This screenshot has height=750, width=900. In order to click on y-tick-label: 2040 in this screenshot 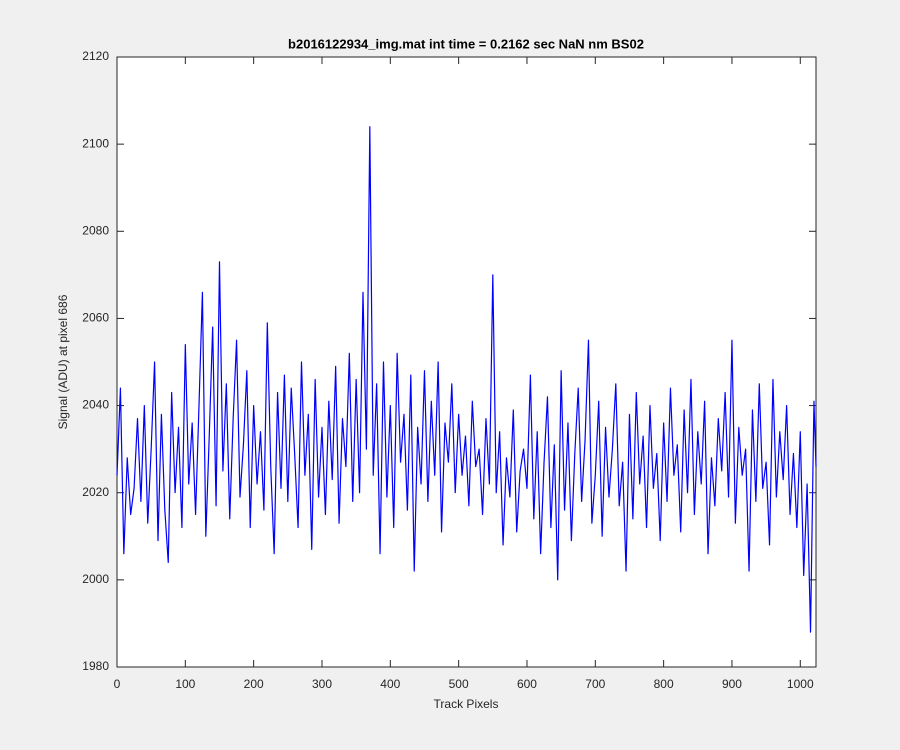, I will do `click(95, 405)`.